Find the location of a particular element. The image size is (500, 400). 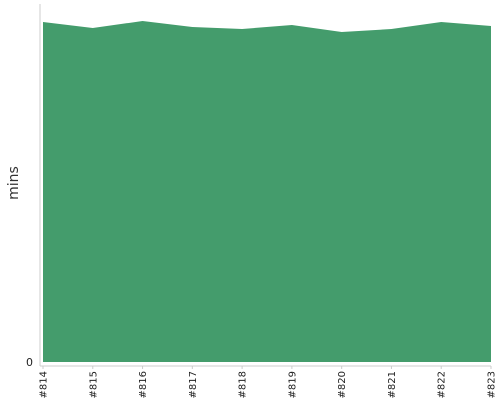

x-tick-label: #816 is located at coordinates (143, 384).